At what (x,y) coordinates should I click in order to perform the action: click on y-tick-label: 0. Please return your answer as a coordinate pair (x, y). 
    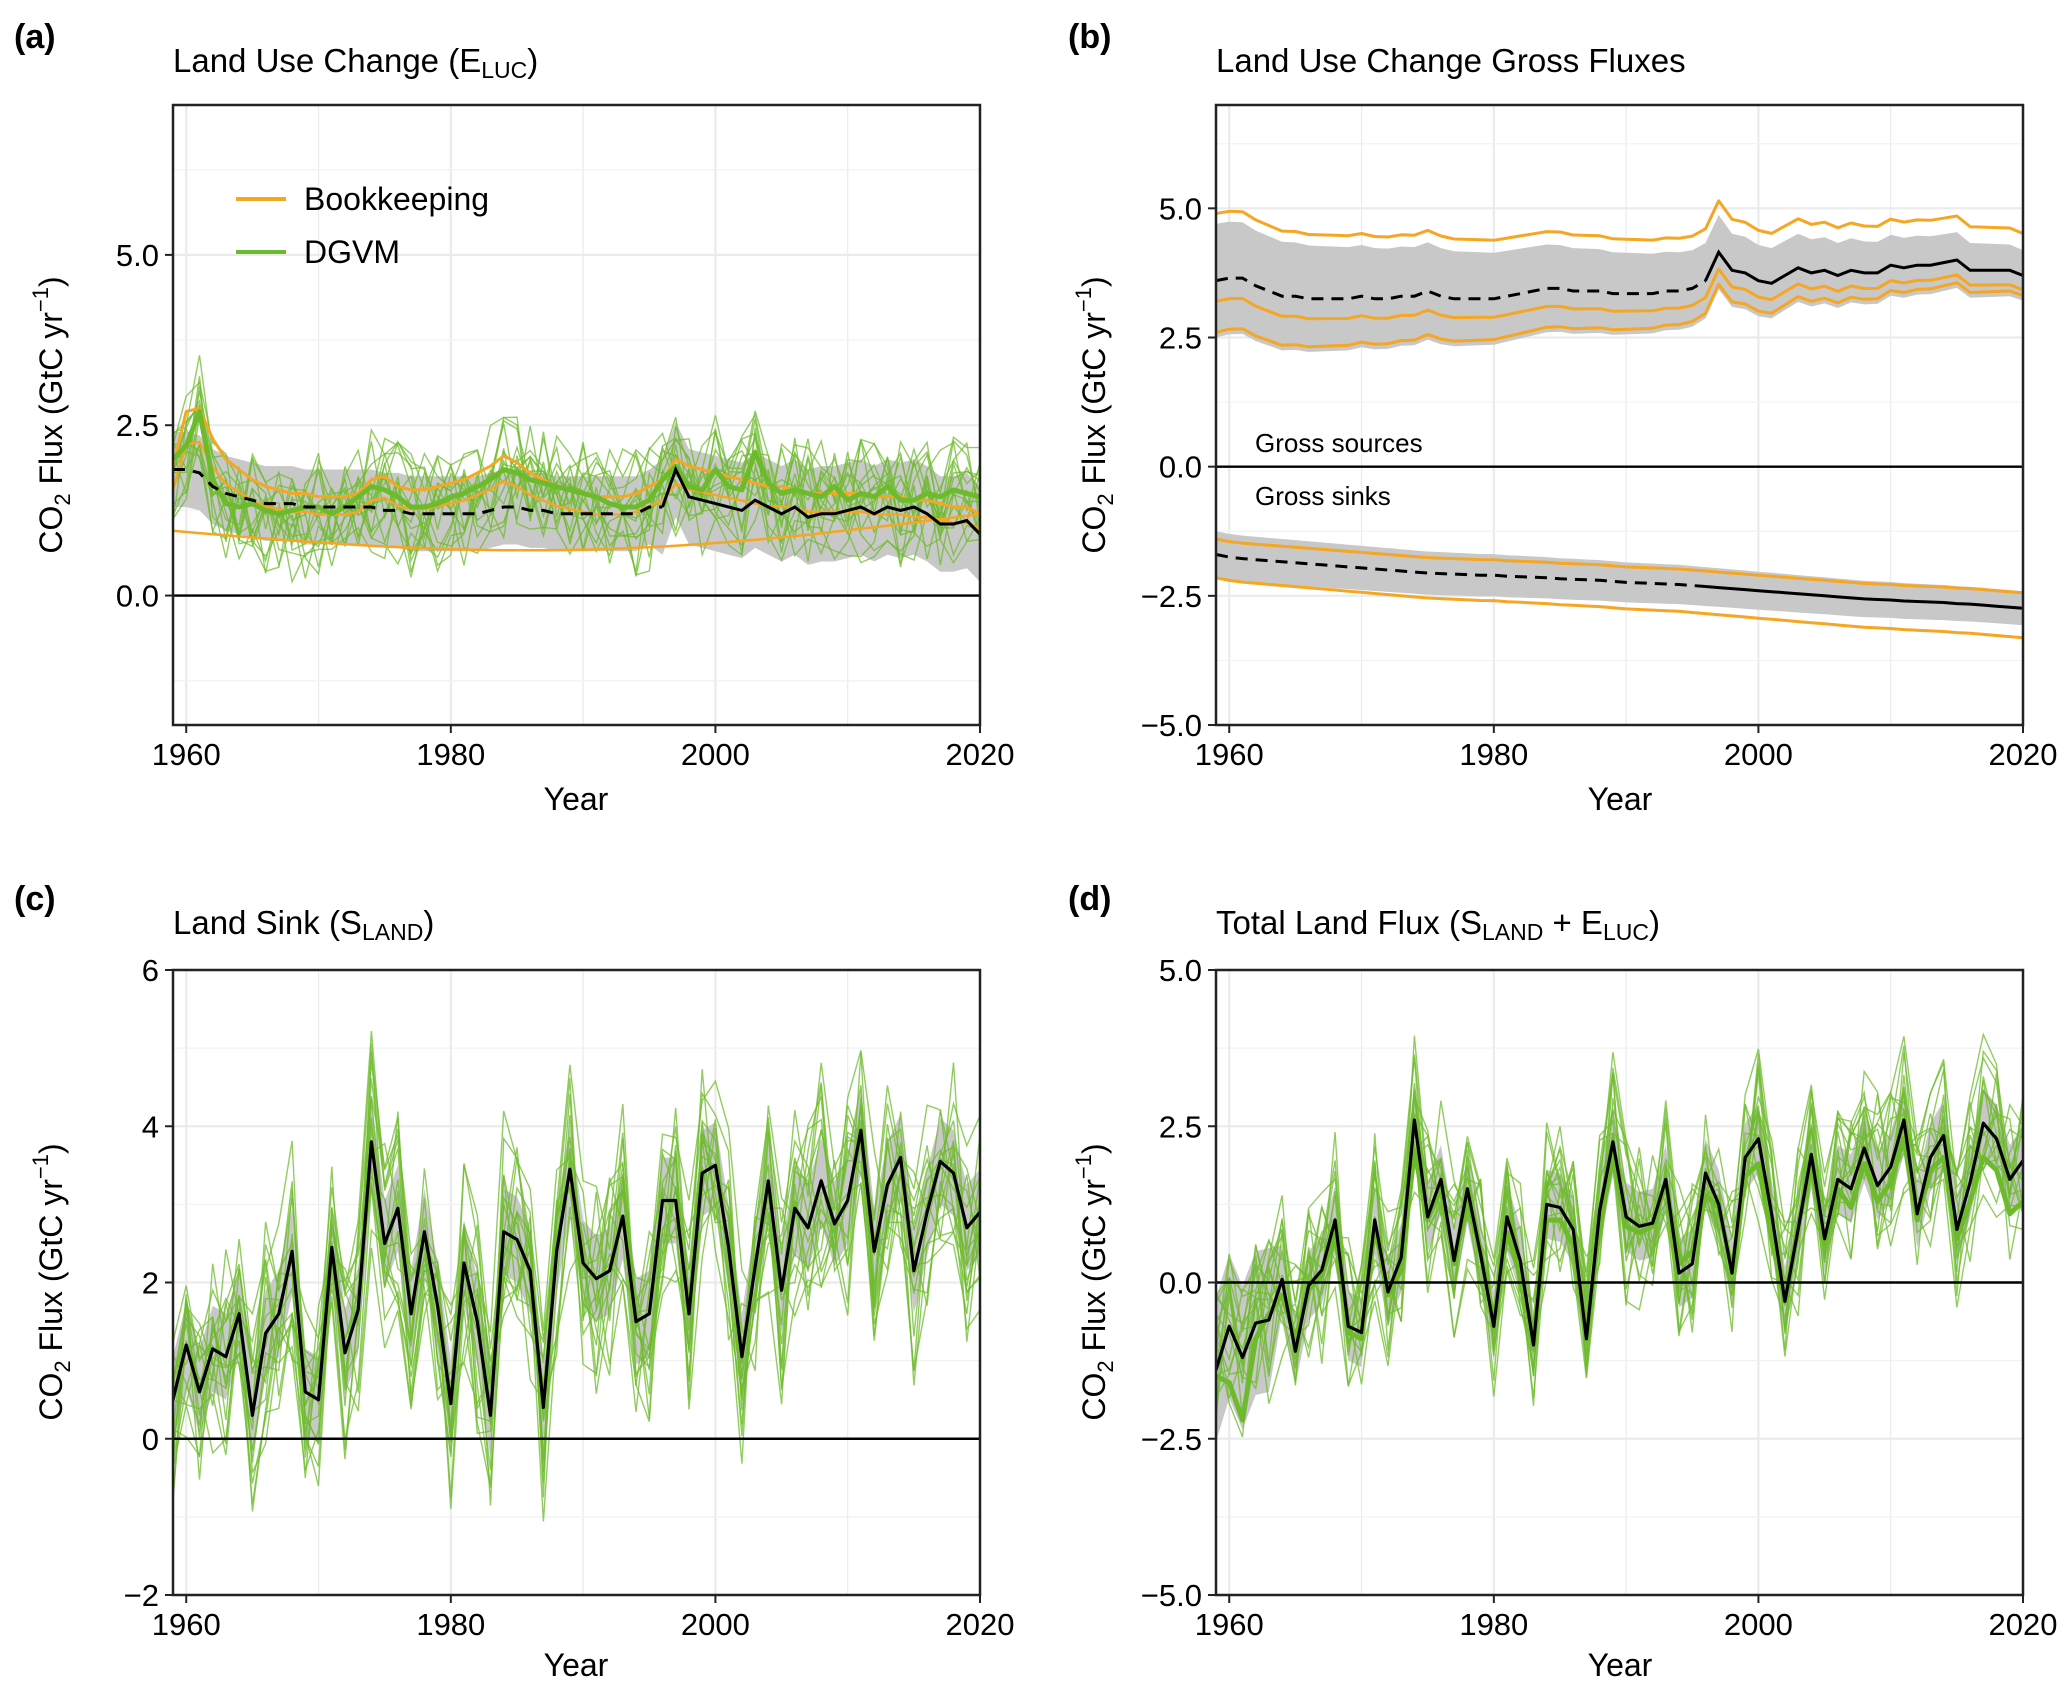
    Looking at the image, I should click on (150, 1439).